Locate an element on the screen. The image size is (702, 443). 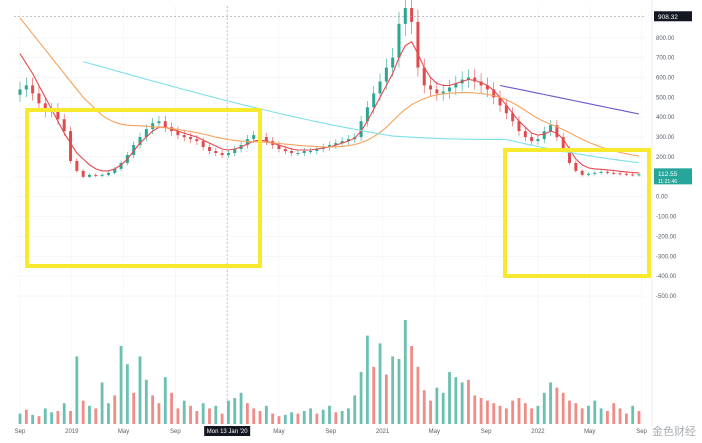
y-tick-label: 0.00 is located at coordinates (662, 198).